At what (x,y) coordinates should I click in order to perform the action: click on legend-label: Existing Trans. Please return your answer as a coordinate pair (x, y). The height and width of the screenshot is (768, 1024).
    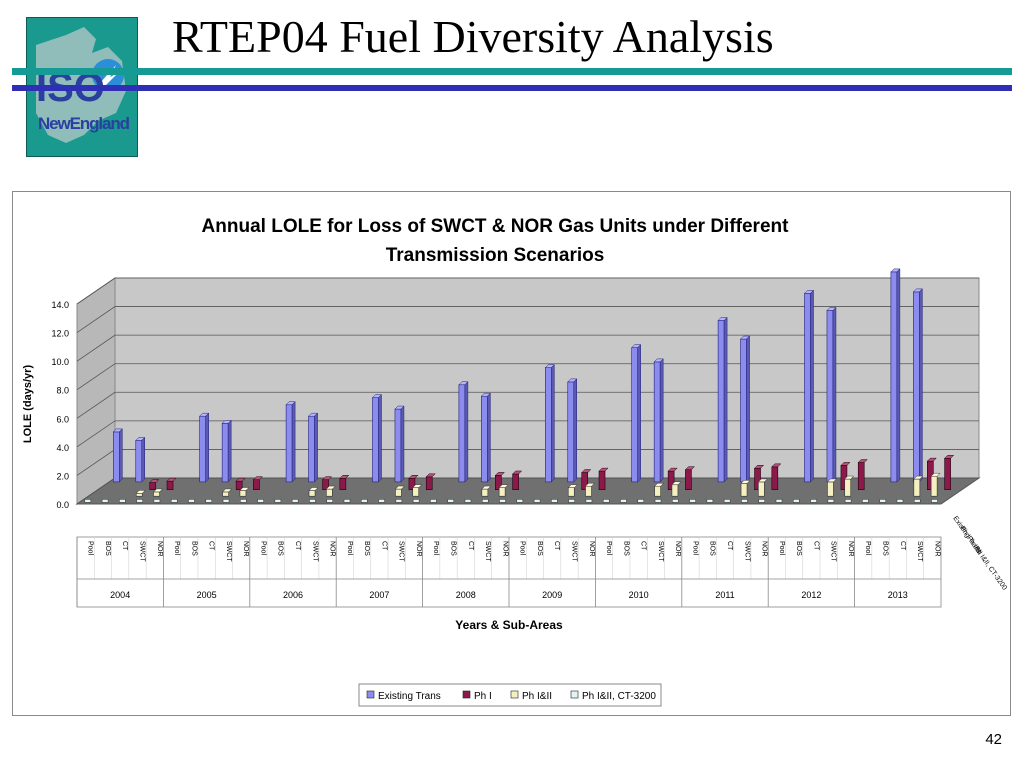
    Looking at the image, I should click on (409, 696).